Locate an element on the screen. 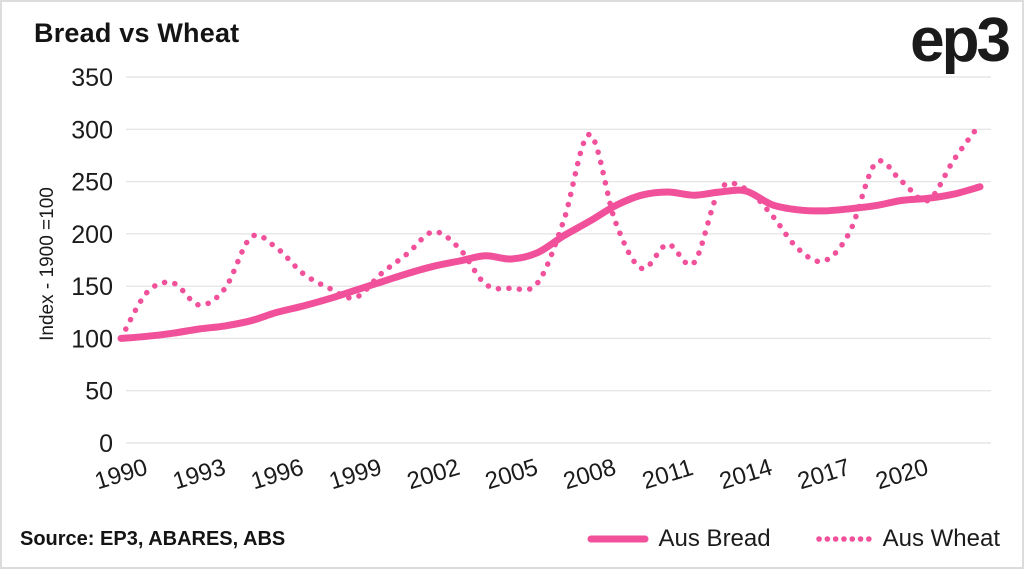 The height and width of the screenshot is (569, 1024). x-tick-label: 1993 is located at coordinates (199, 474).